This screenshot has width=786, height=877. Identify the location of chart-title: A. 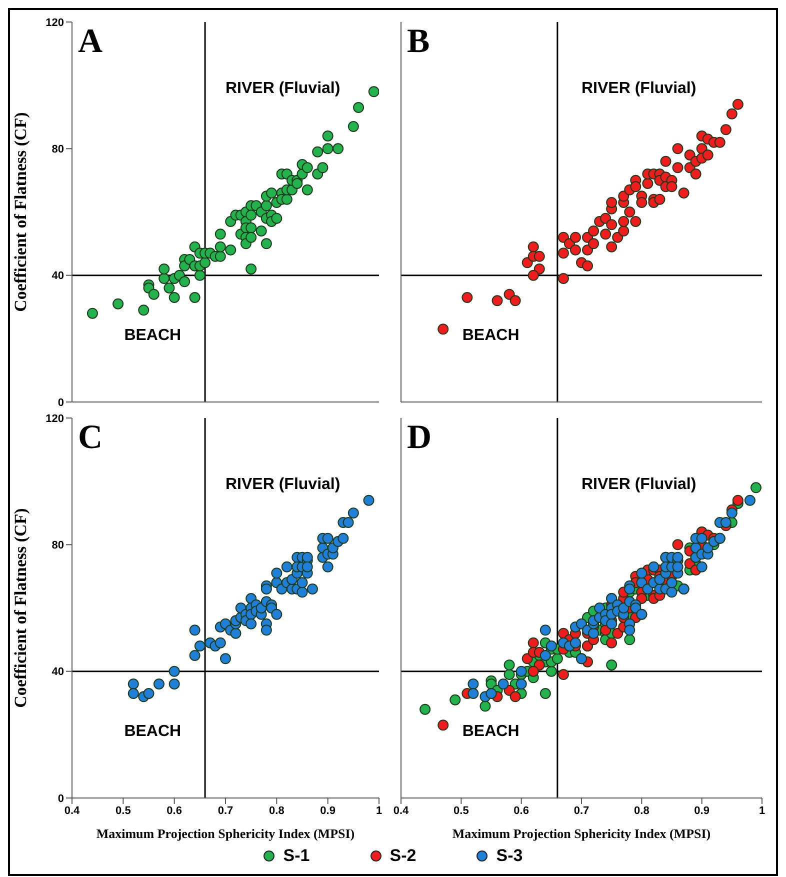
(90, 42).